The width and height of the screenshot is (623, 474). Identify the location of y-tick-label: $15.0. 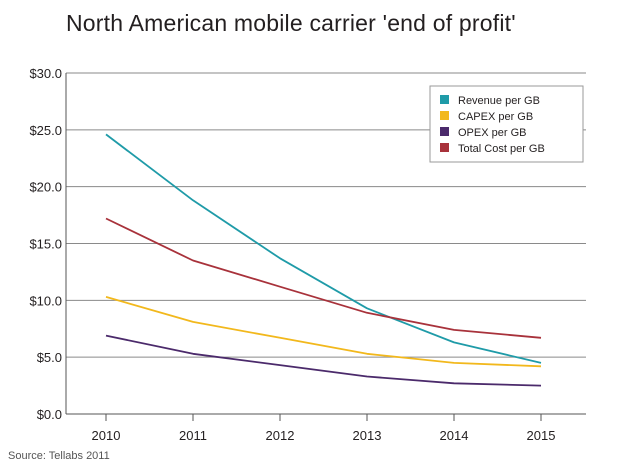
(45, 244).